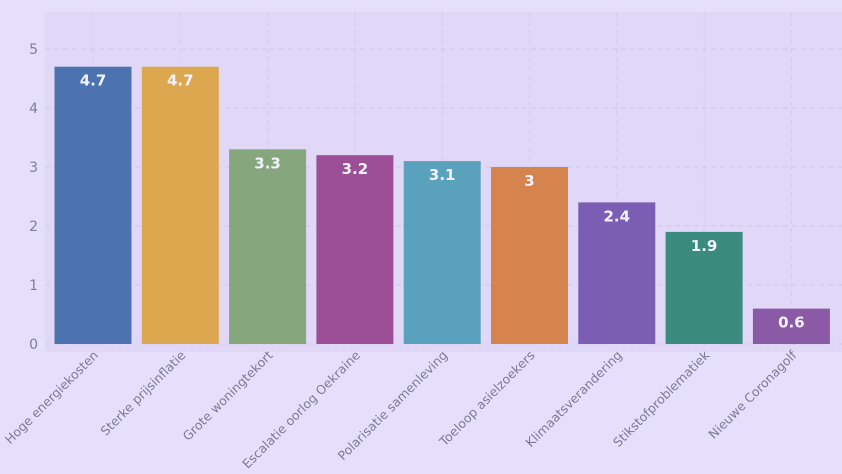 This screenshot has height=474, width=842. I want to click on x-tick-label: Nieuwe Coronagolf, so click(752, 394).